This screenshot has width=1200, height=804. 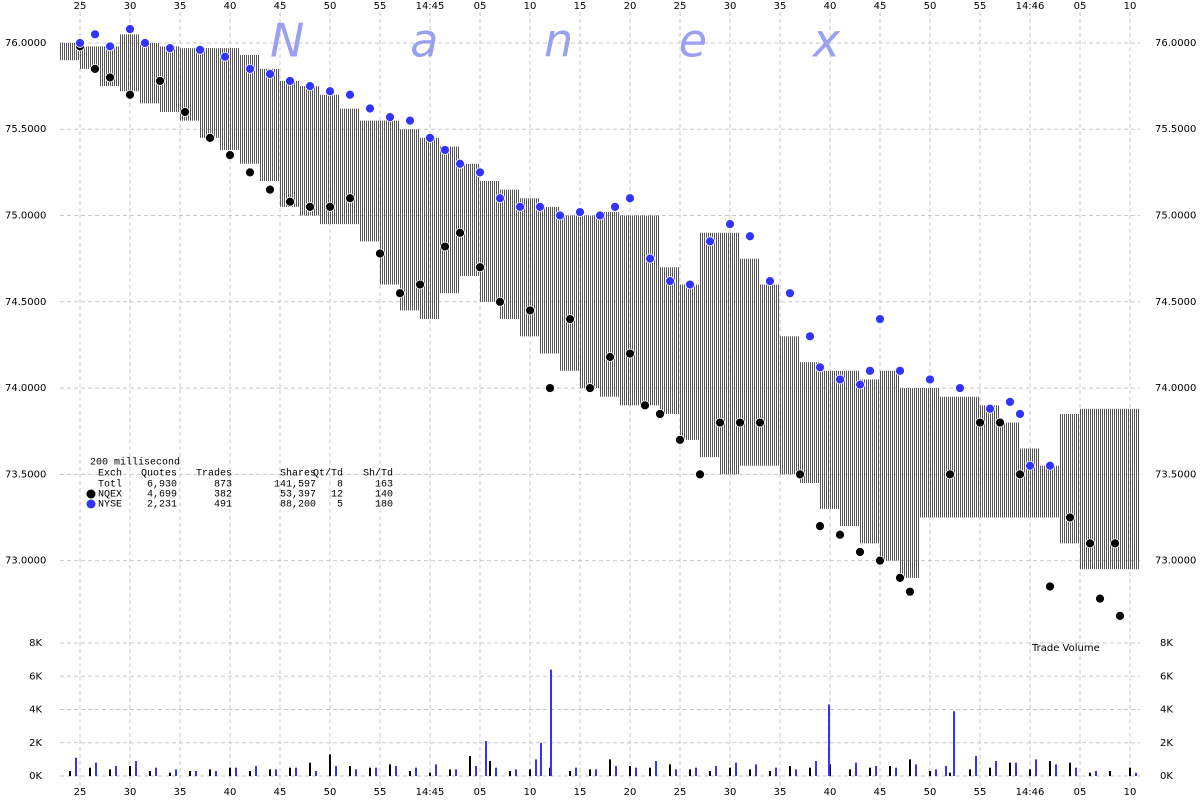 I want to click on x-tick-label-bottom: 35, so click(x=180, y=792).